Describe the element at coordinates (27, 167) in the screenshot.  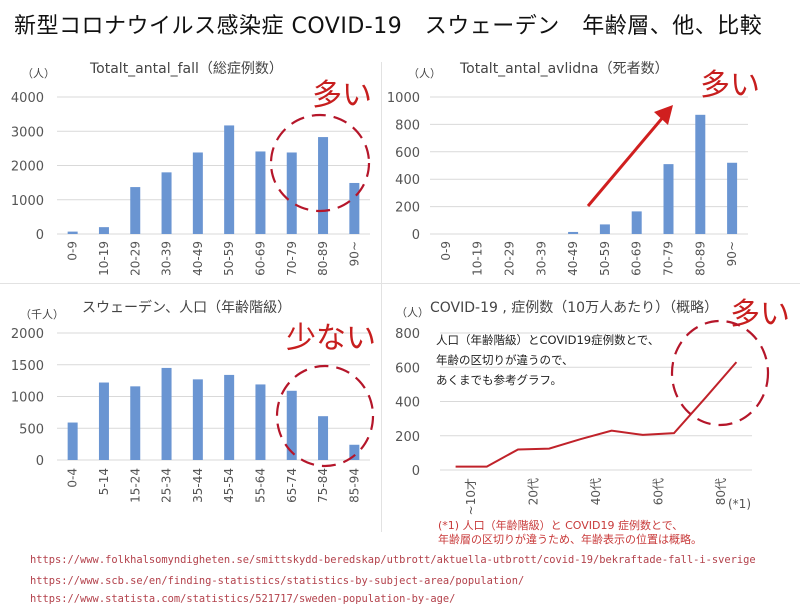
I see `y-tick-label: 2000` at that location.